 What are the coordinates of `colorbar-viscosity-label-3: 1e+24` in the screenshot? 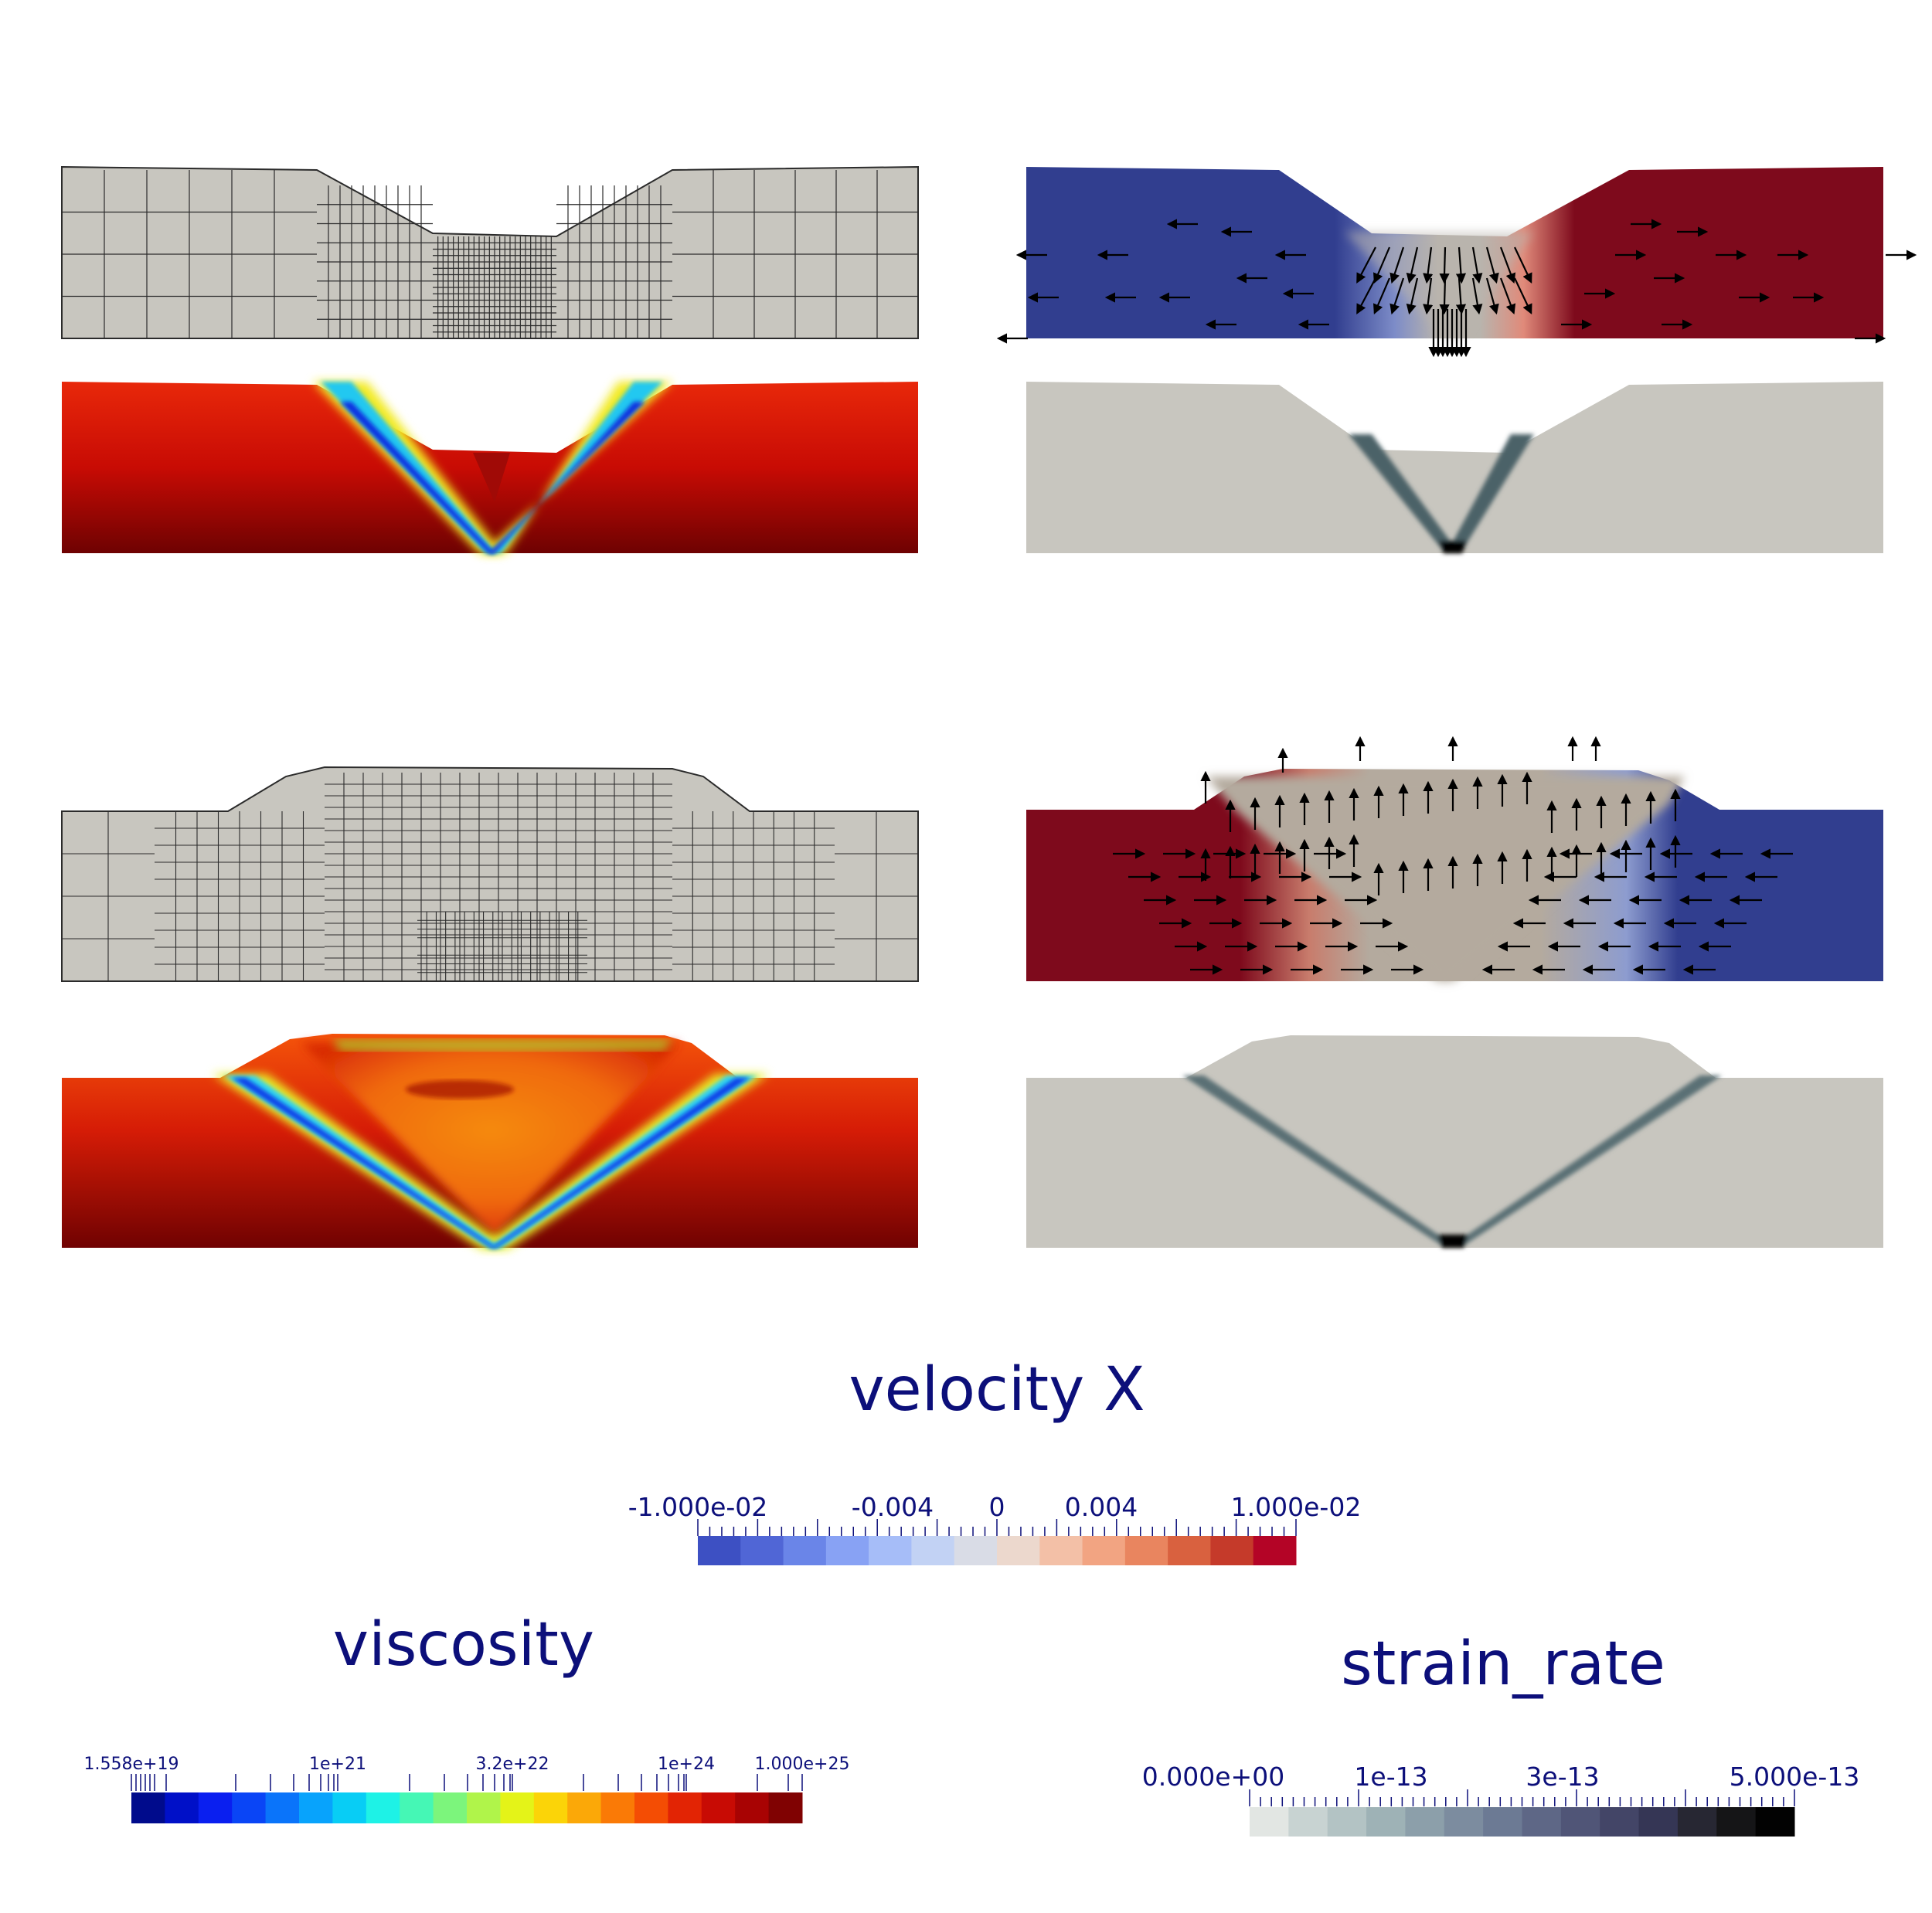 It's located at (687, 1764).